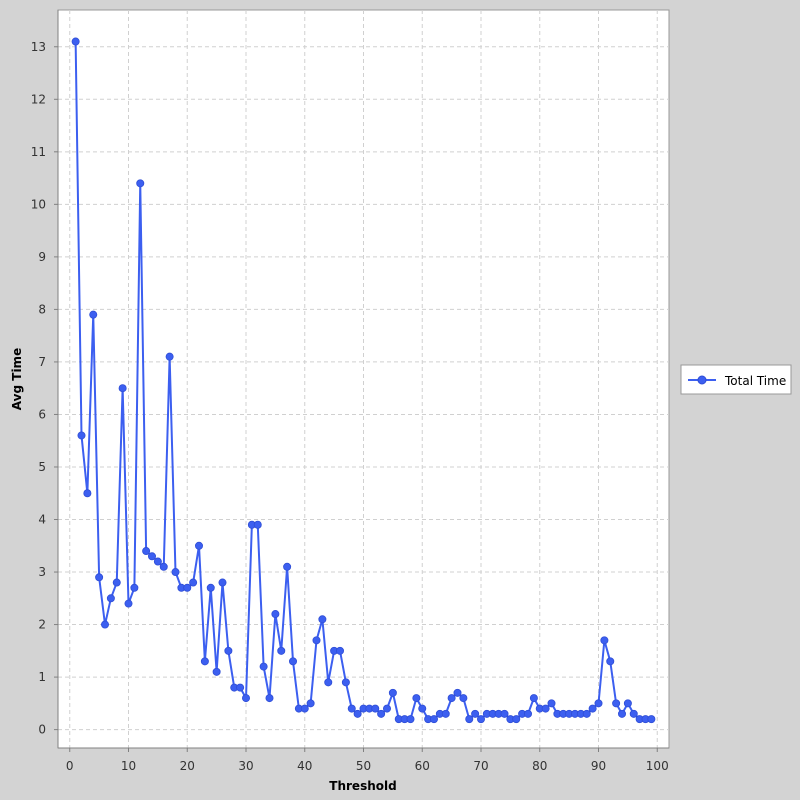  Describe the element at coordinates (42, 467) in the screenshot. I see `y-tick-label: 5` at that location.